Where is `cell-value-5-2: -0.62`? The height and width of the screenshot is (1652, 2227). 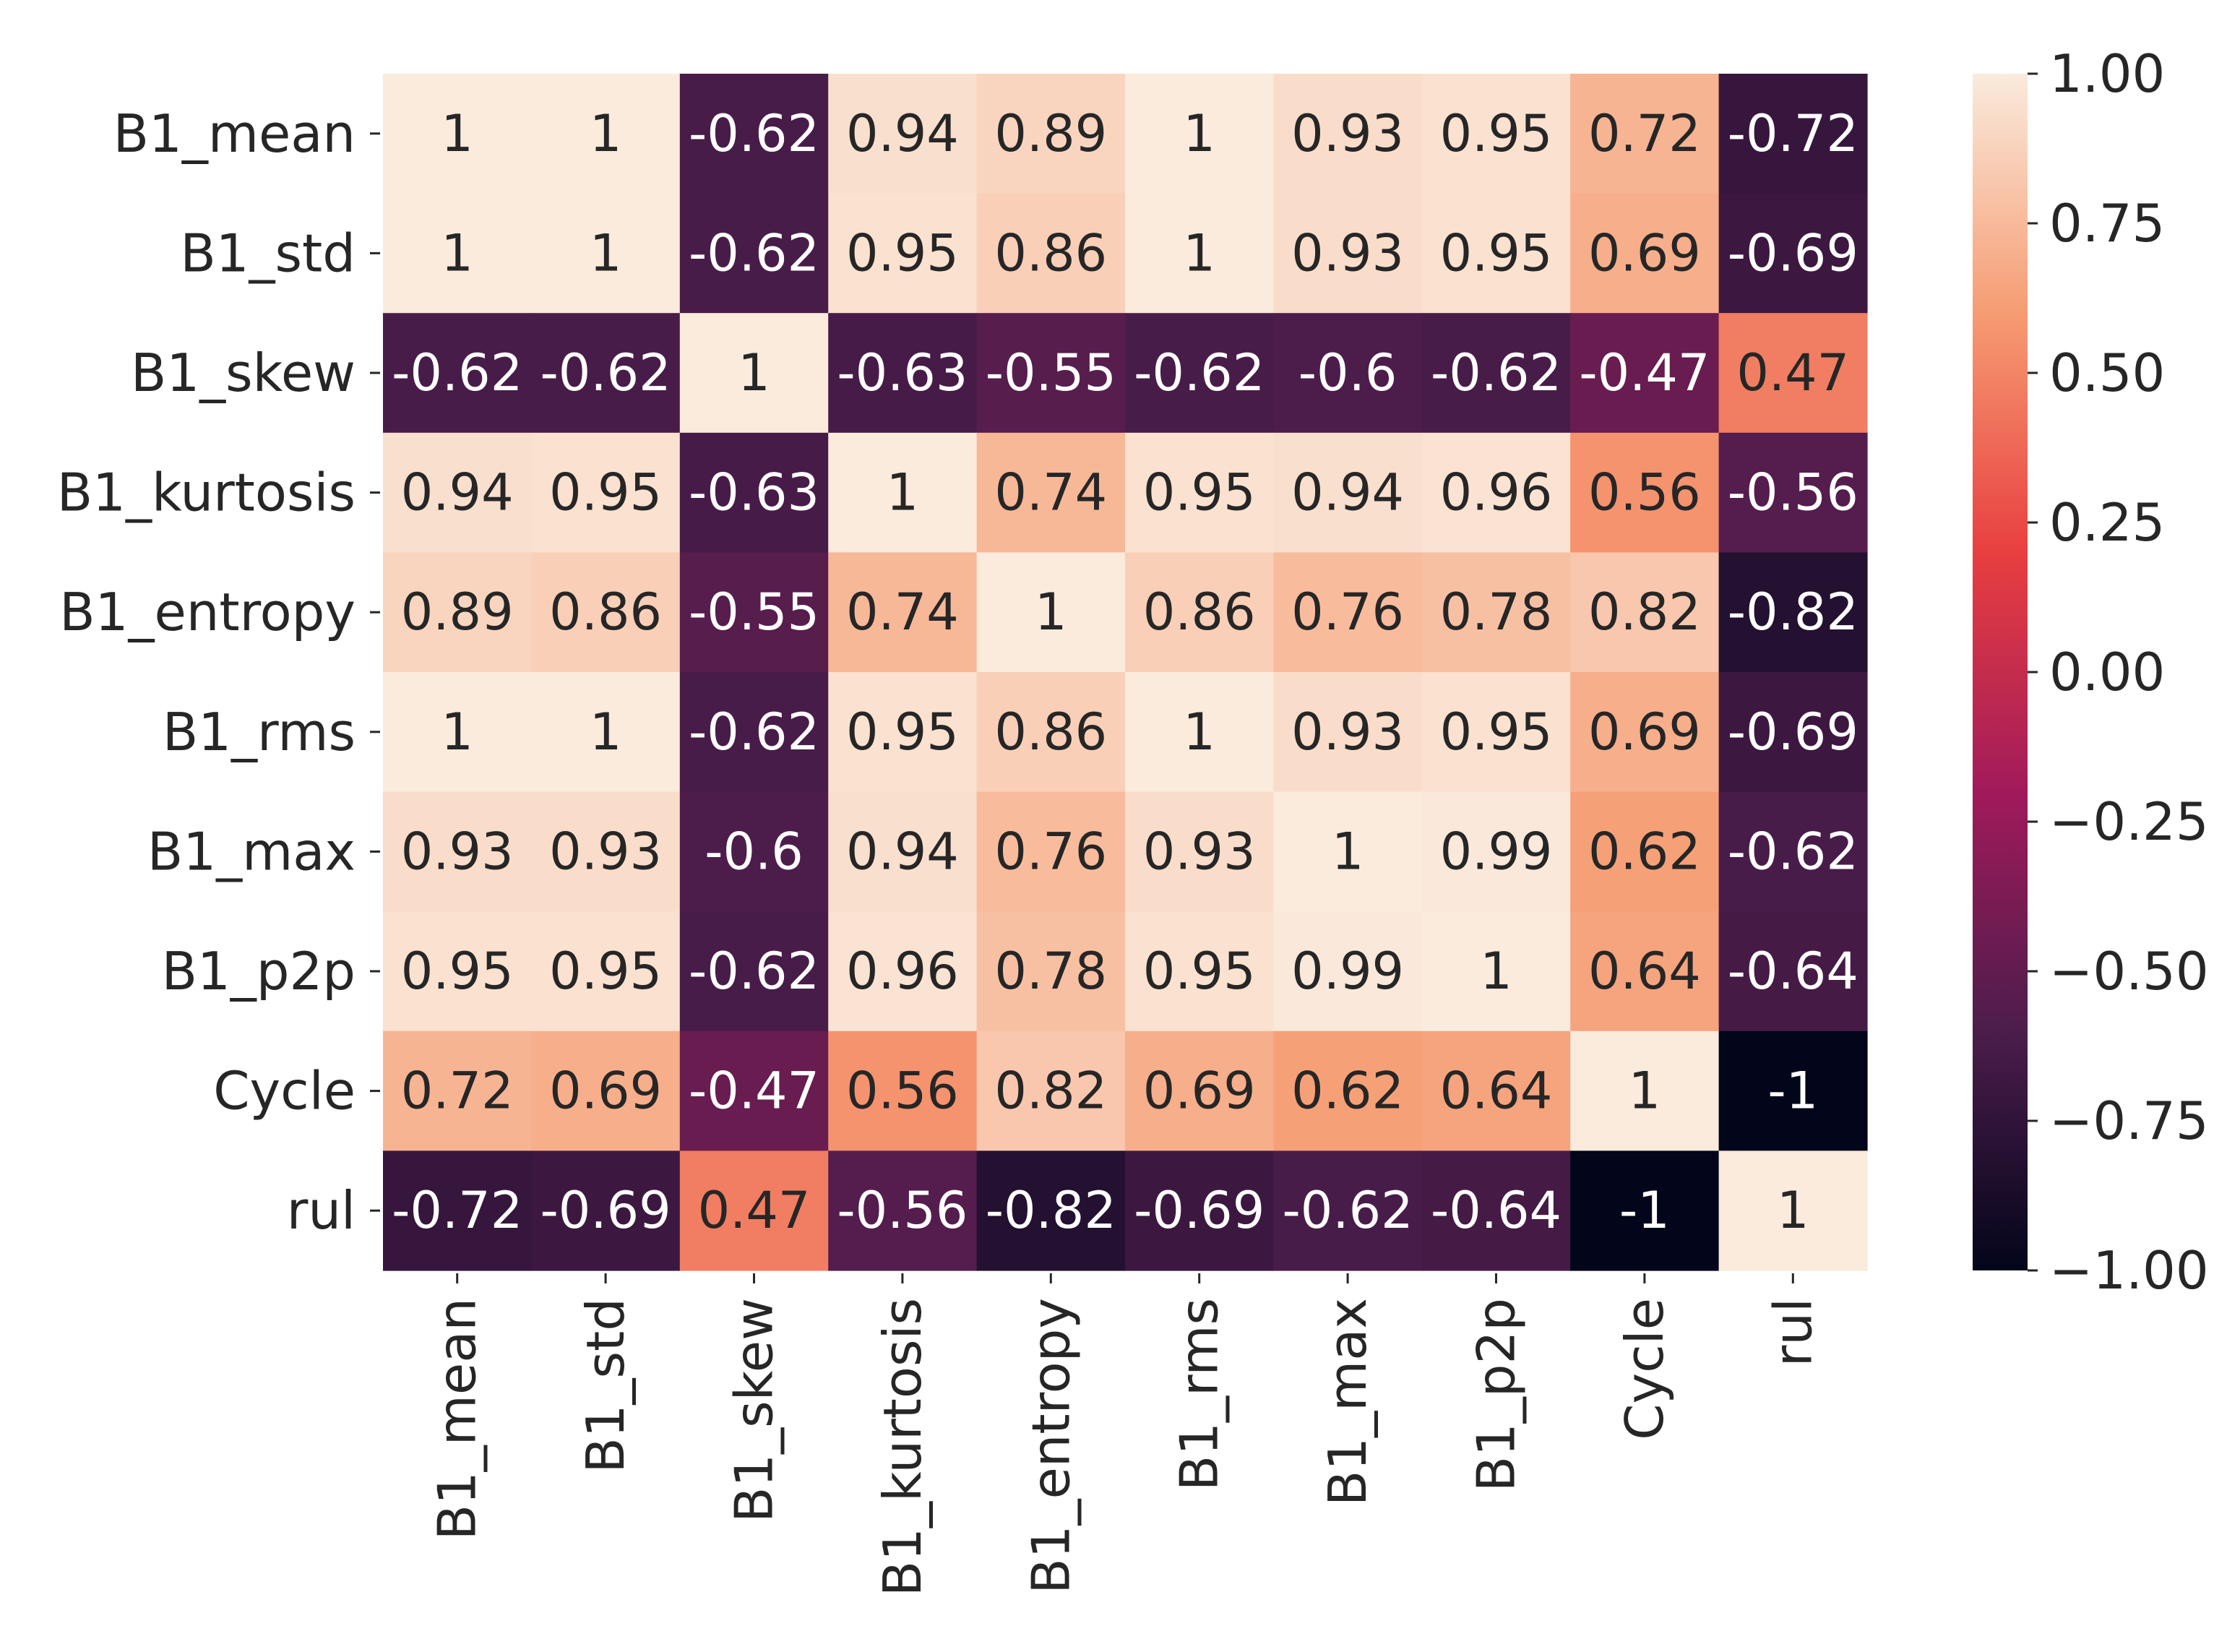
cell-value-5-2: -0.62 is located at coordinates (754, 732).